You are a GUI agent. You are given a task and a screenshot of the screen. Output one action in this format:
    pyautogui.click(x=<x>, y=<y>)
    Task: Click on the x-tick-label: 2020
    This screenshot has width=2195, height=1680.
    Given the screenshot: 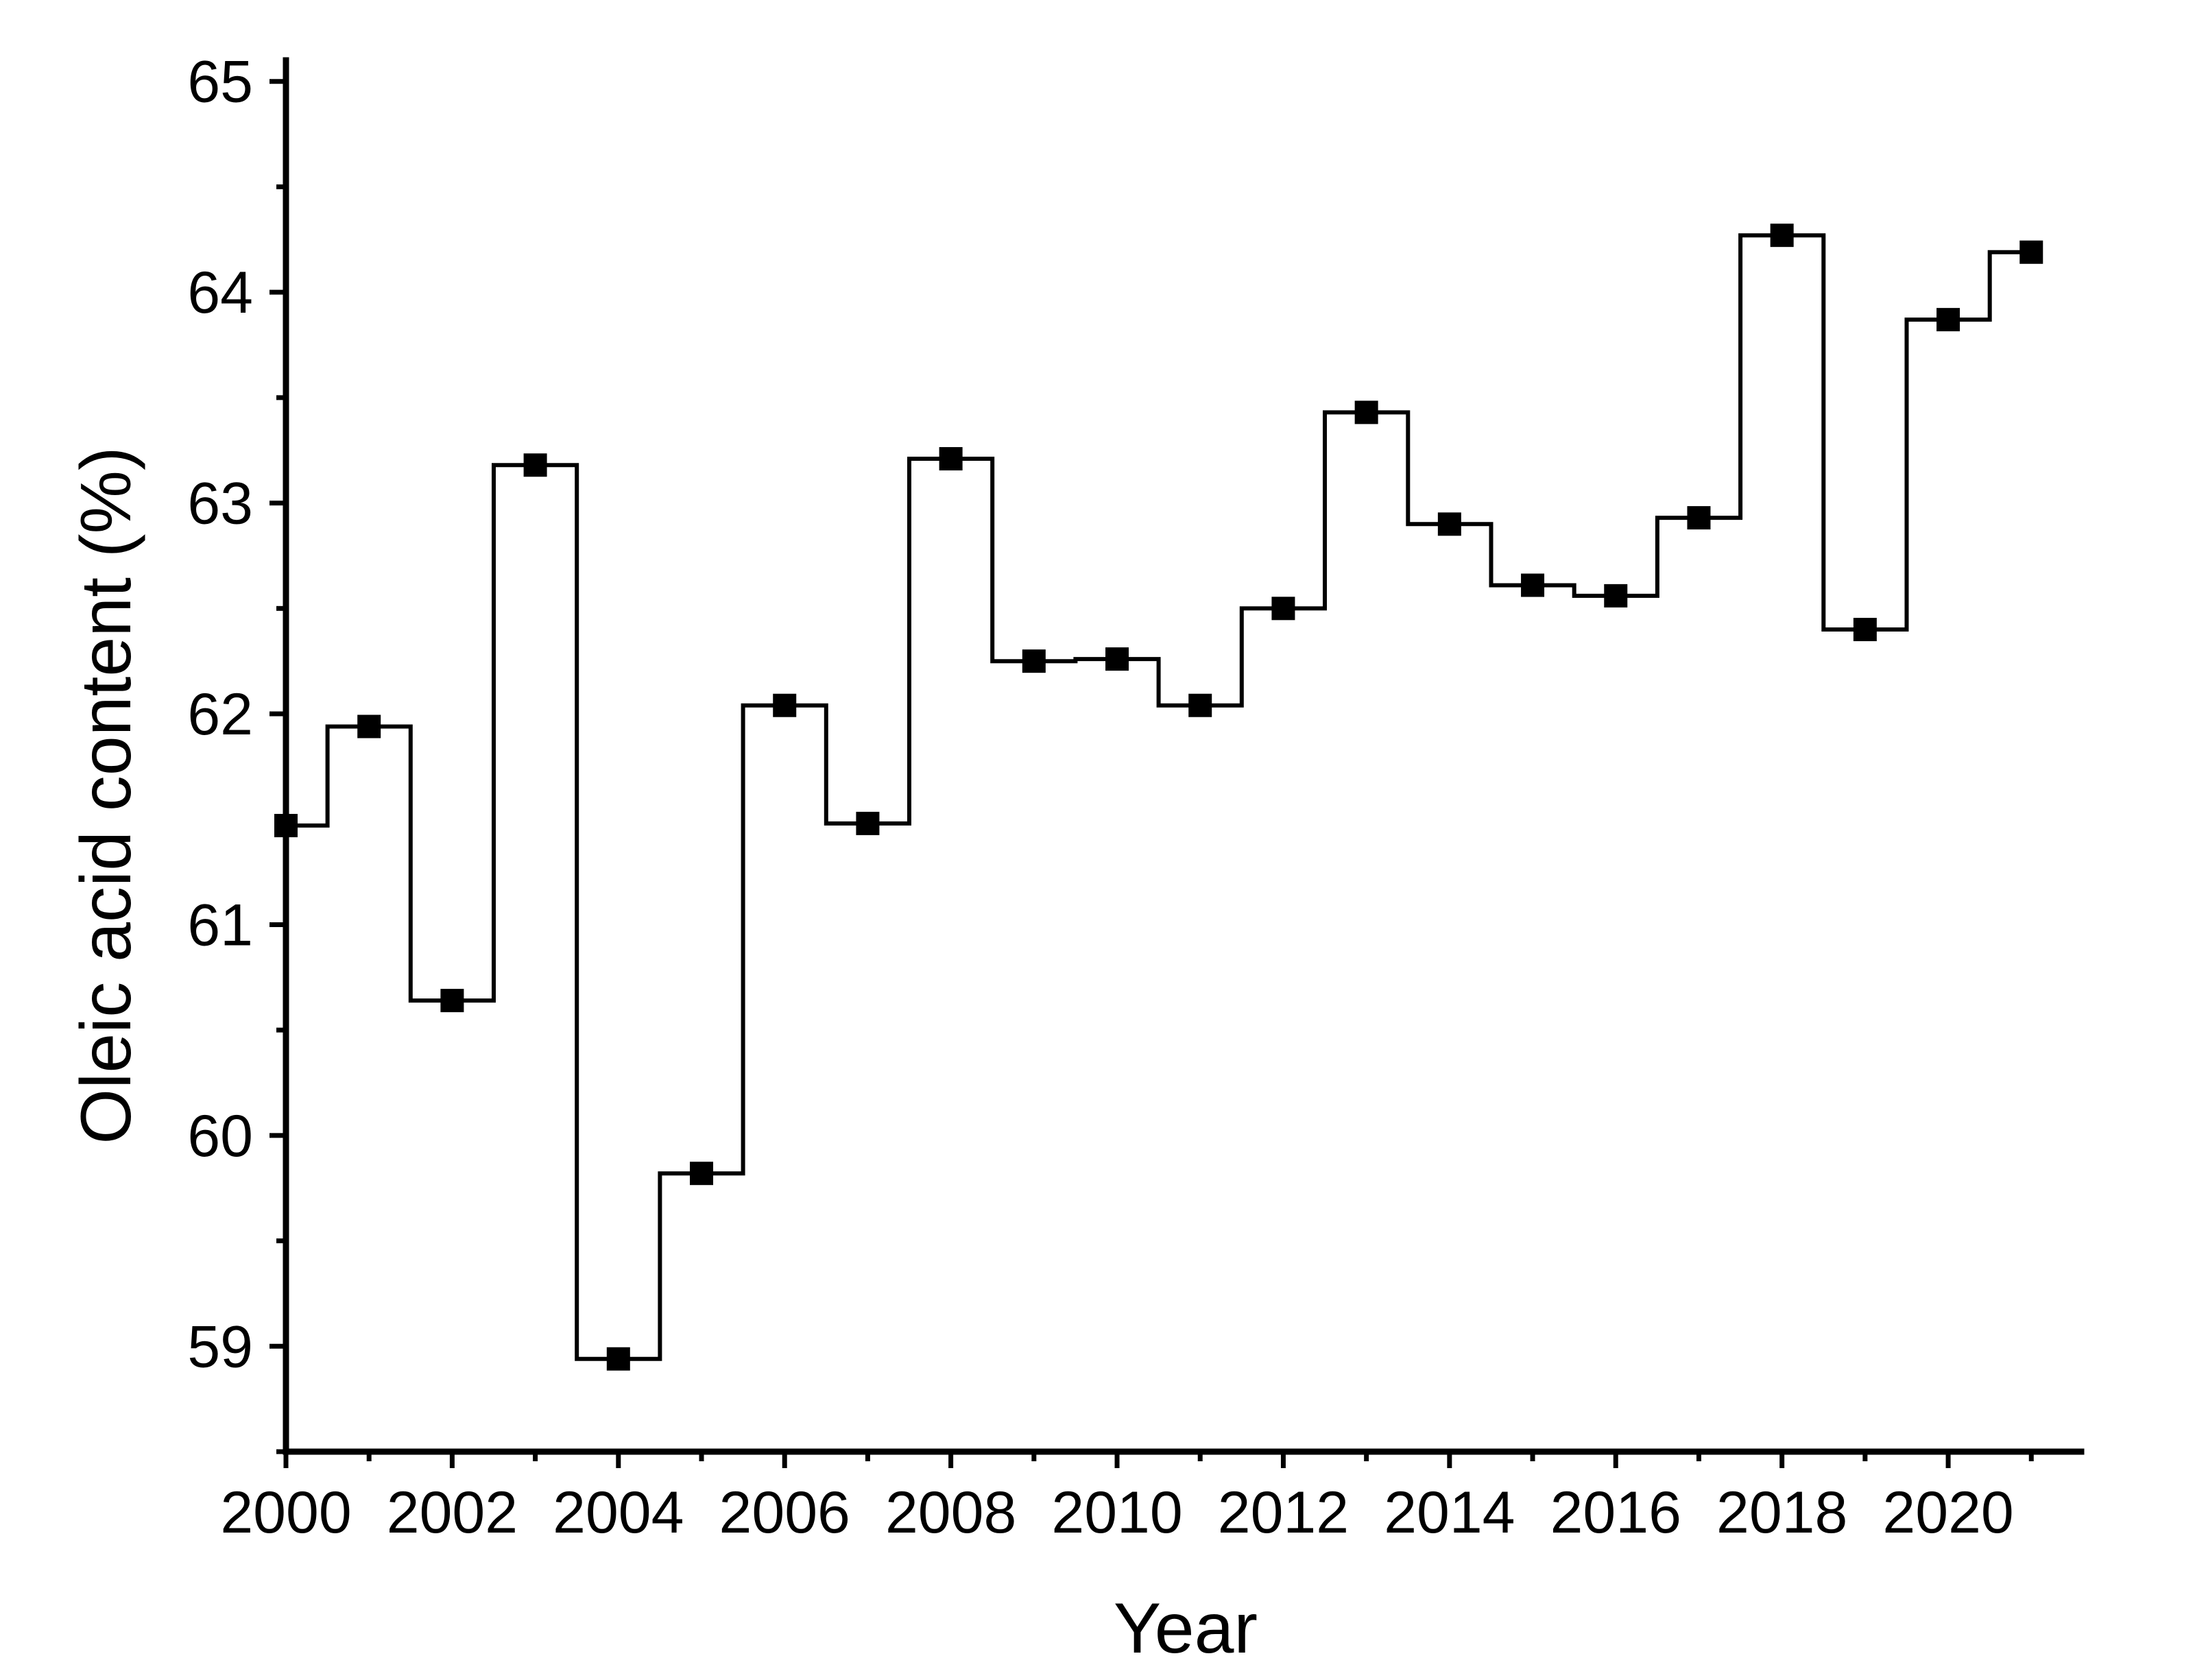 What is the action you would take?
    pyautogui.click(x=1947, y=1513)
    